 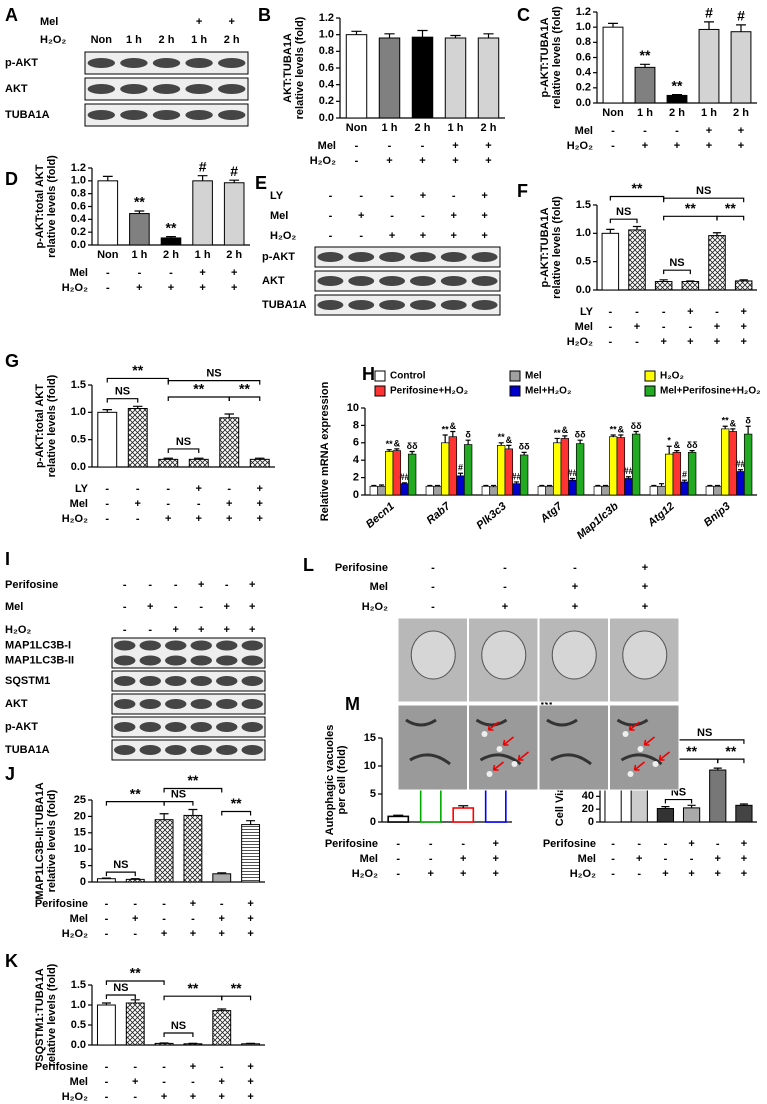 I want to click on significance-label: δδ, so click(x=636, y=426).